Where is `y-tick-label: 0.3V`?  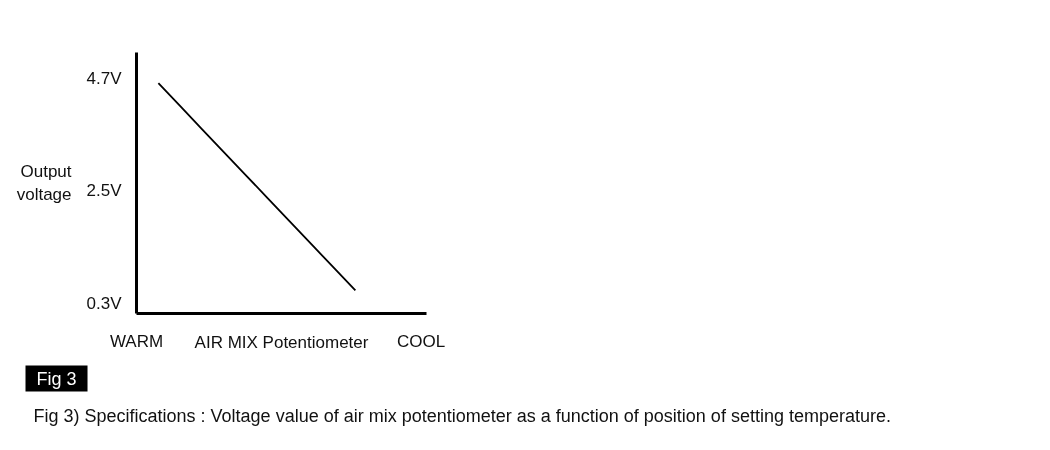
y-tick-label: 0.3V is located at coordinates (104, 303).